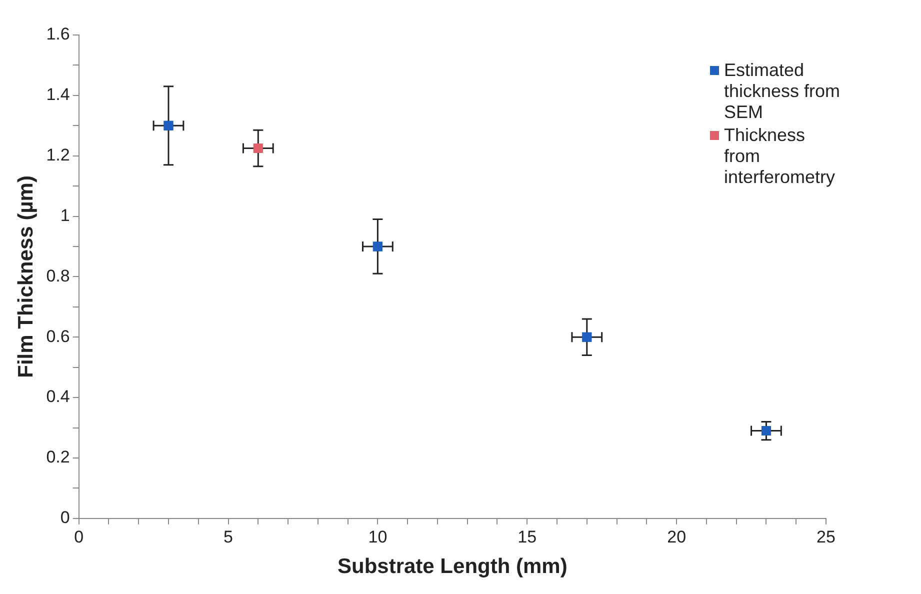  Describe the element at coordinates (65, 215) in the screenshot. I see `y-tick-label: 1` at that location.